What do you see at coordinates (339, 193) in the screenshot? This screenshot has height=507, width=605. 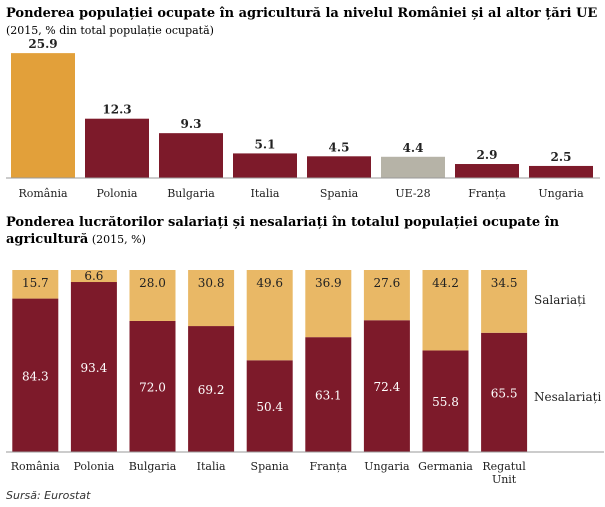 I see `chart1-tick-label-4: Spania` at bounding box center [339, 193].